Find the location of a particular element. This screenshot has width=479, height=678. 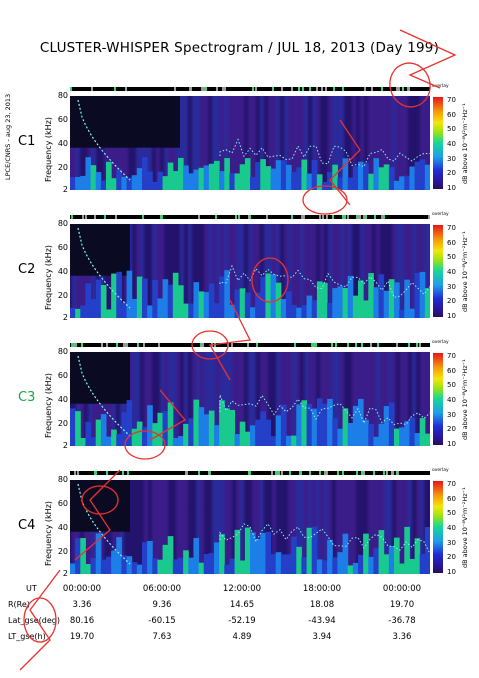

ephemeris-value: 3.36 is located at coordinates (402, 637).